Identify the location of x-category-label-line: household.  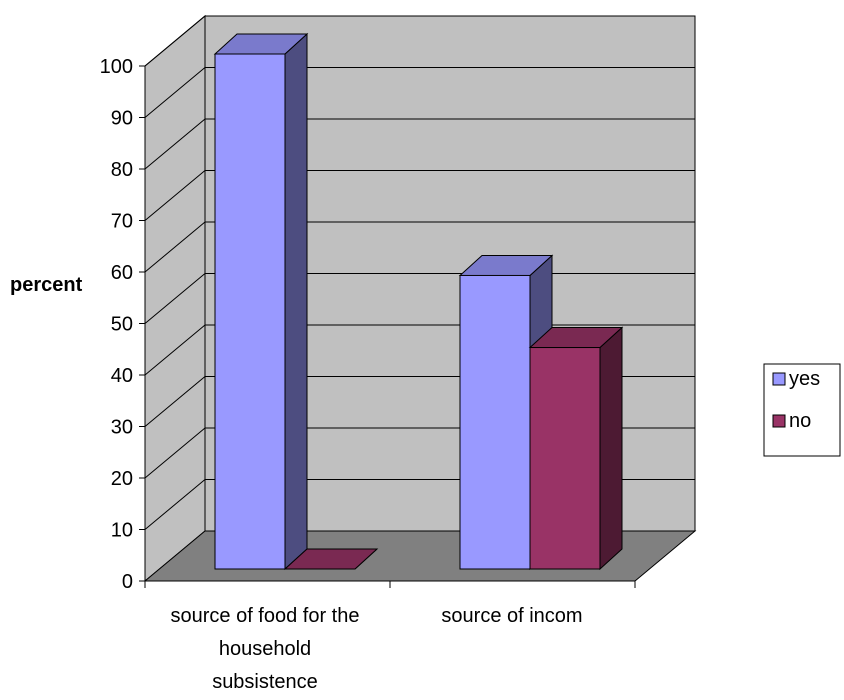
(265, 649).